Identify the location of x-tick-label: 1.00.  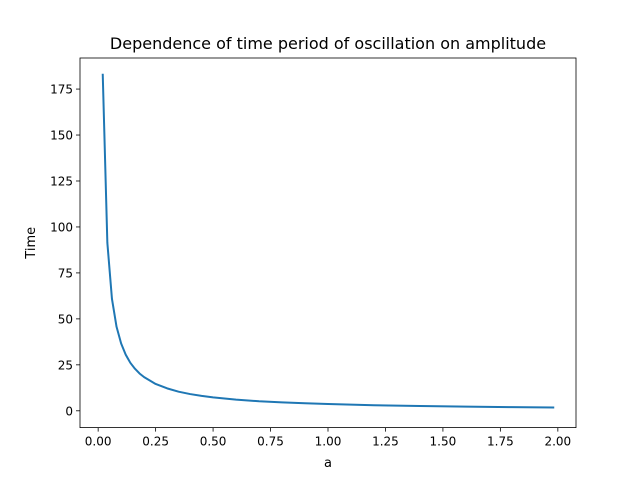
(328, 442).